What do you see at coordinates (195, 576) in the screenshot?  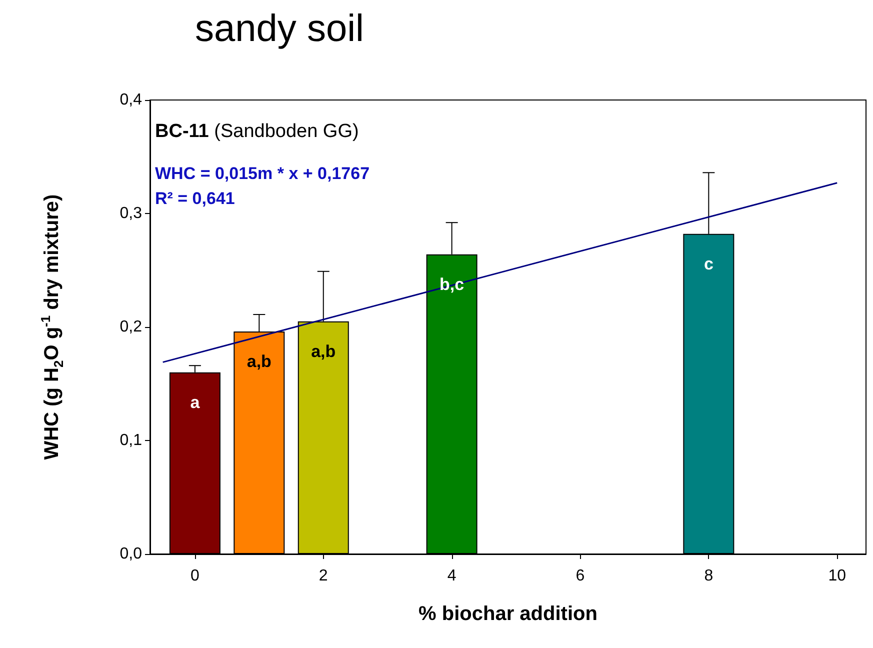 I see `x-tick-label: 0` at bounding box center [195, 576].